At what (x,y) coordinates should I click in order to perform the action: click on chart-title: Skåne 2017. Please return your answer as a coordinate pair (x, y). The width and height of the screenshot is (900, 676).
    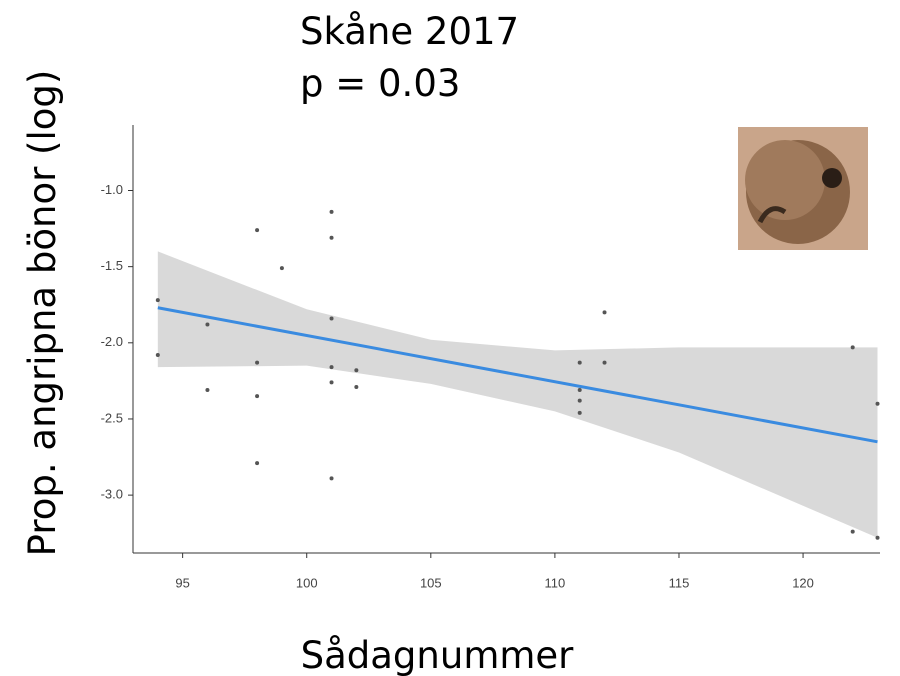
    Looking at the image, I should click on (409, 31).